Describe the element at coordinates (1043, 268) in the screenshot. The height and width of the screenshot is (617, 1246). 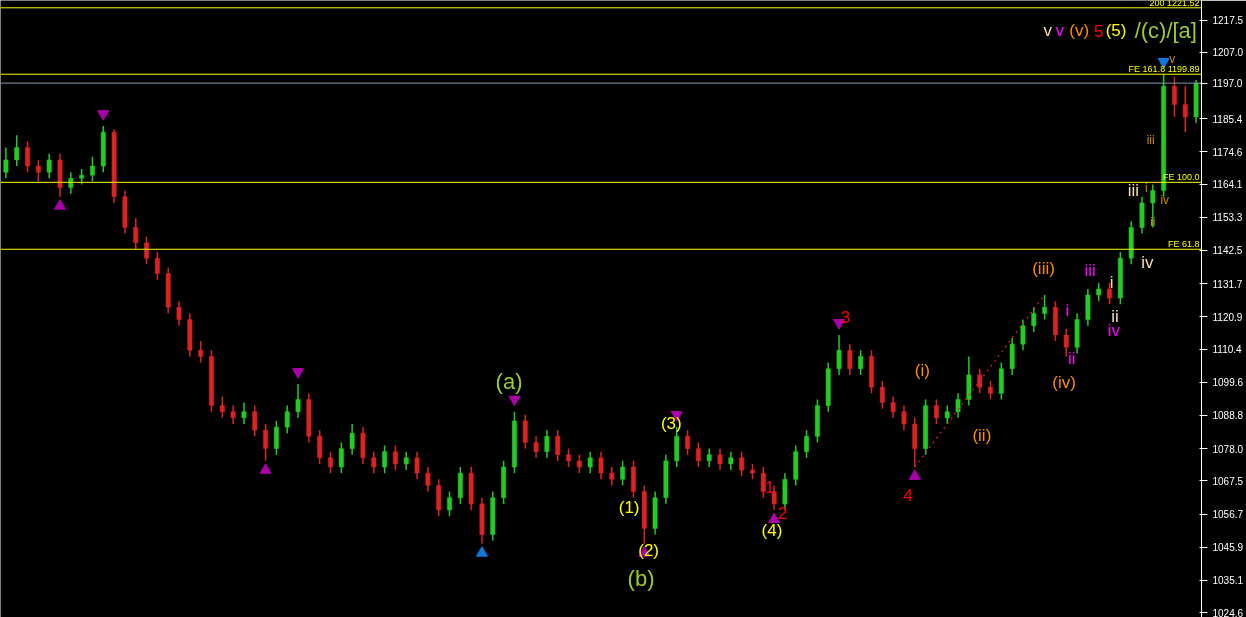
I see `annotation: (iii)` at that location.